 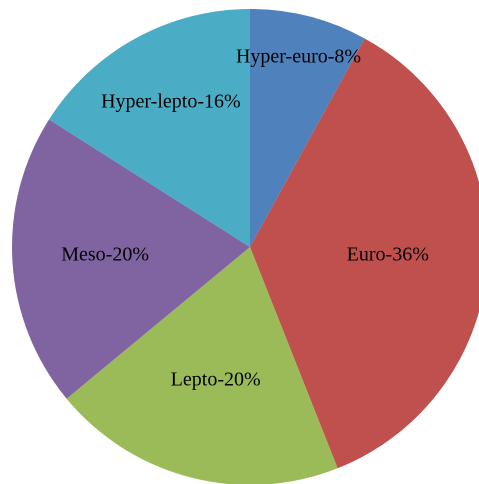 I want to click on data-label: Euro-36%, so click(x=388, y=254).